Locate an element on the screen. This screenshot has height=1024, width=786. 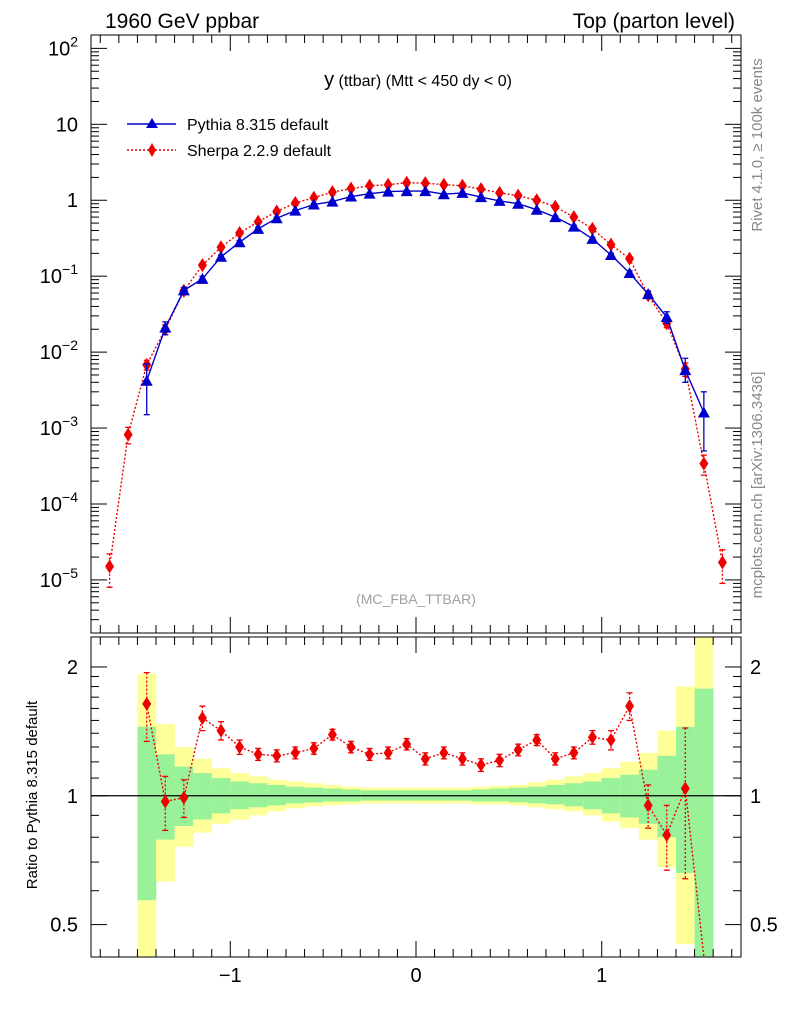
main-ytick-label: 10⁻¹ is located at coordinates (59, 274).